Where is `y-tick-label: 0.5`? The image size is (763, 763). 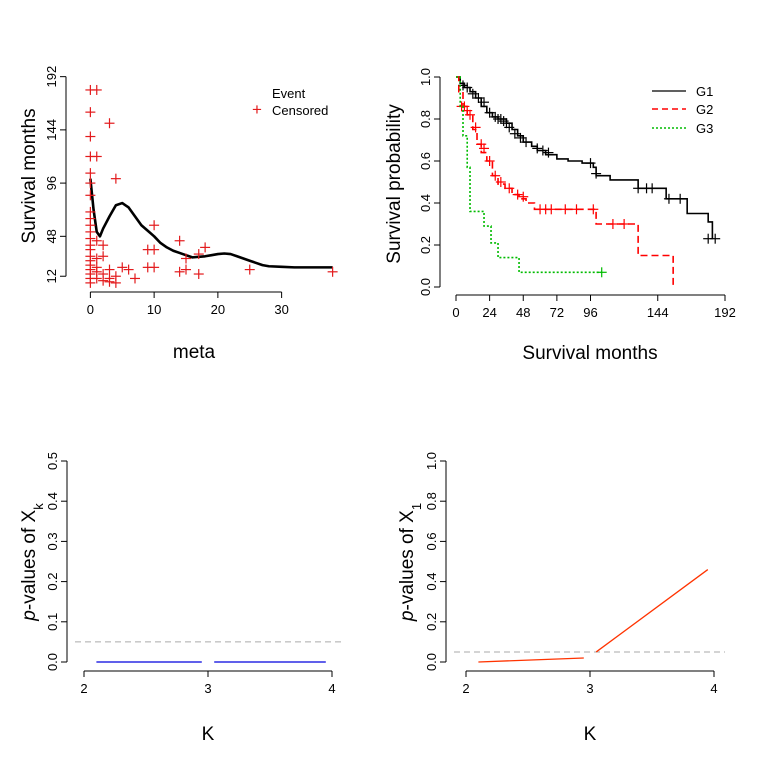
y-tick-label: 0.5 is located at coordinates (52, 461).